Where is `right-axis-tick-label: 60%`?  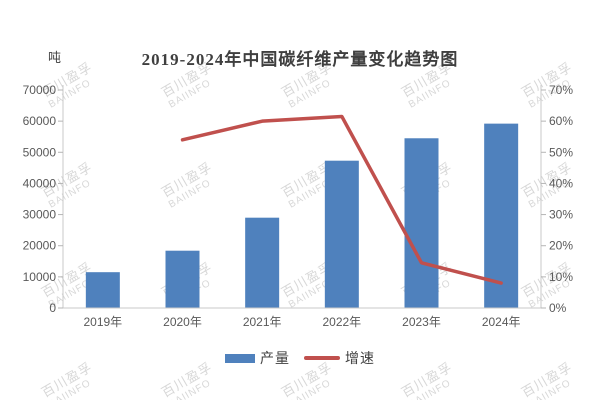
right-axis-tick-label: 60% is located at coordinates (561, 121).